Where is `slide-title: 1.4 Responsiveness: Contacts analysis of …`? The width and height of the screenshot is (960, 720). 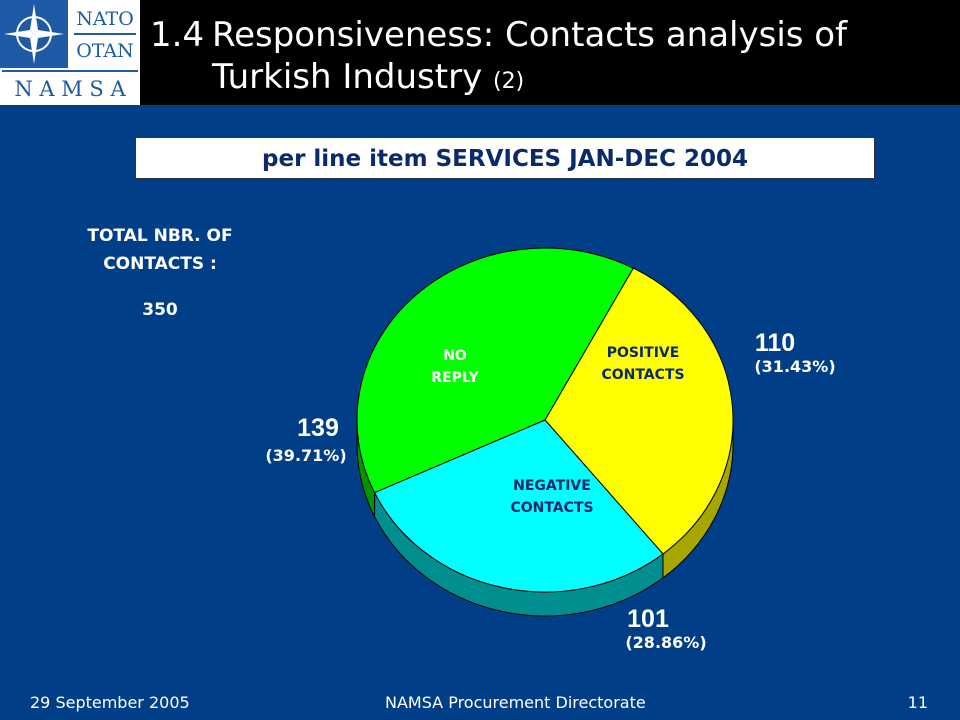 slide-title: 1.4 Responsiveness: Contacts analysis of … is located at coordinates (498, 58).